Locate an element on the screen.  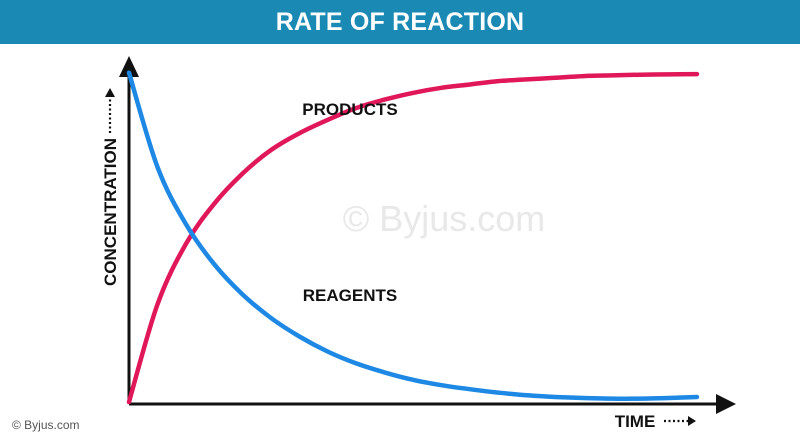
footer-credit: © Byjus.com is located at coordinates (46, 425).